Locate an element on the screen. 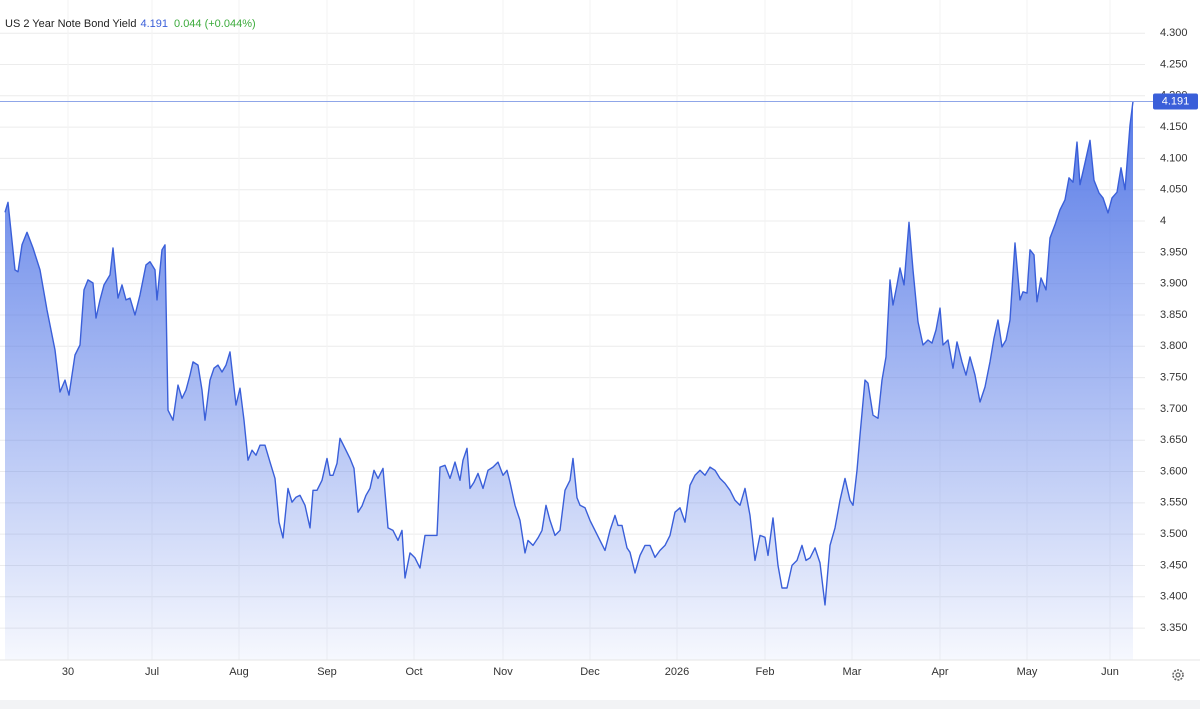  gear-inner is located at coordinates (1178, 675).